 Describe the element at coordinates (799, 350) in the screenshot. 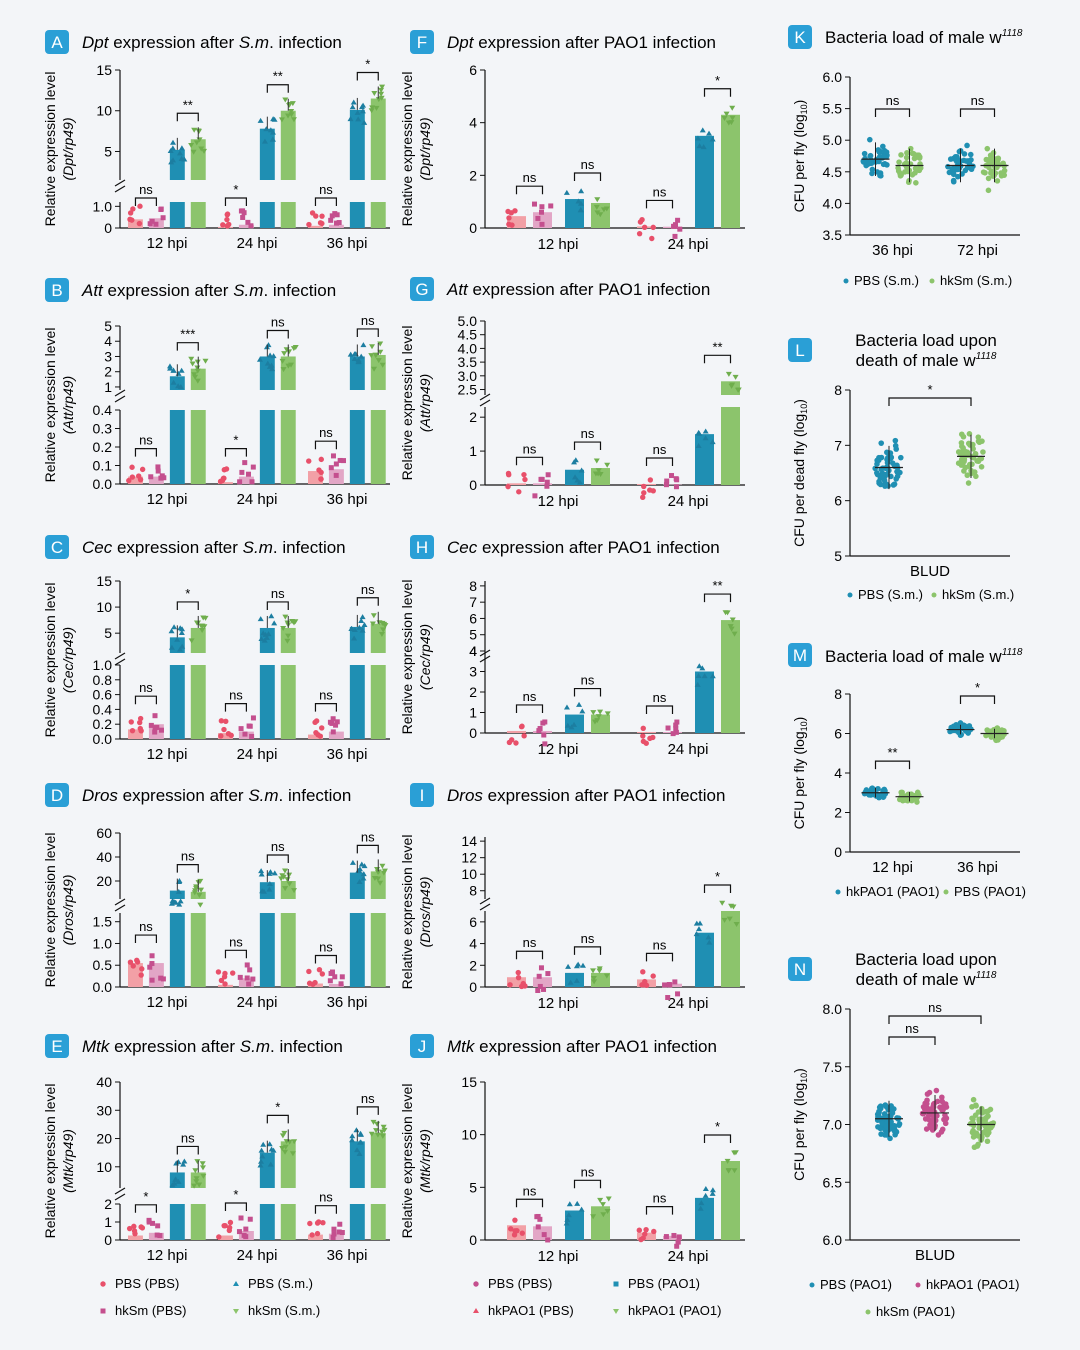

I see `panel-letter: L` at that location.